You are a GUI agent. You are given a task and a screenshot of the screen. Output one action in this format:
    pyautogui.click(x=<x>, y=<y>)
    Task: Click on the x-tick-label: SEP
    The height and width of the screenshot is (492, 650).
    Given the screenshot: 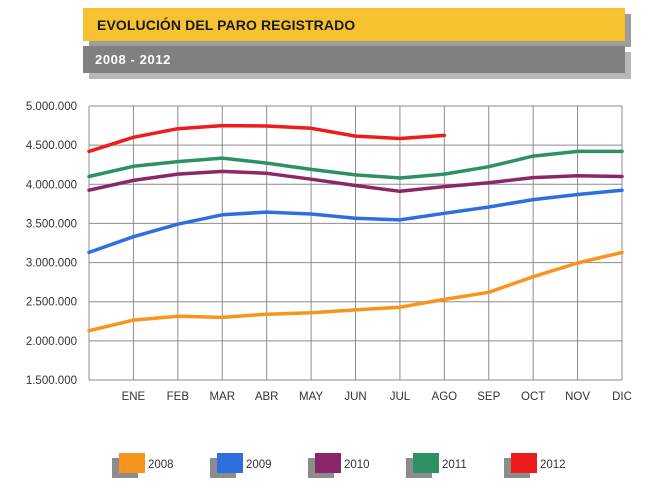 What is the action you would take?
    pyautogui.click(x=488, y=397)
    